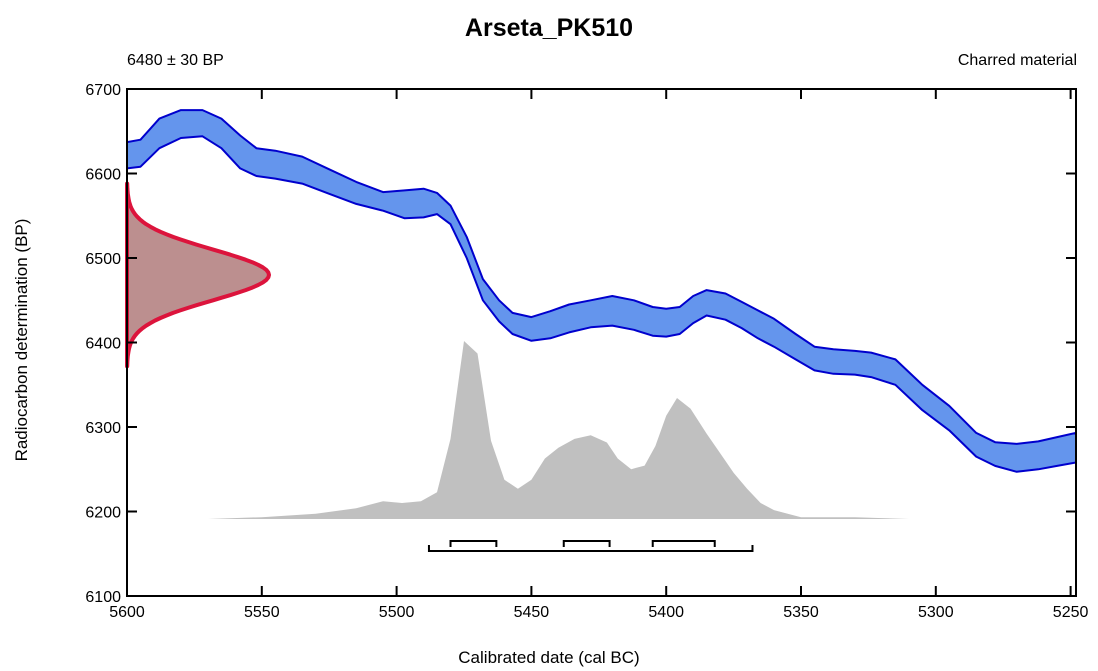 Image resolution: width=1098 pixels, height=671 pixels. What do you see at coordinates (666, 612) in the screenshot?
I see `x-tick-label: 5400` at bounding box center [666, 612].